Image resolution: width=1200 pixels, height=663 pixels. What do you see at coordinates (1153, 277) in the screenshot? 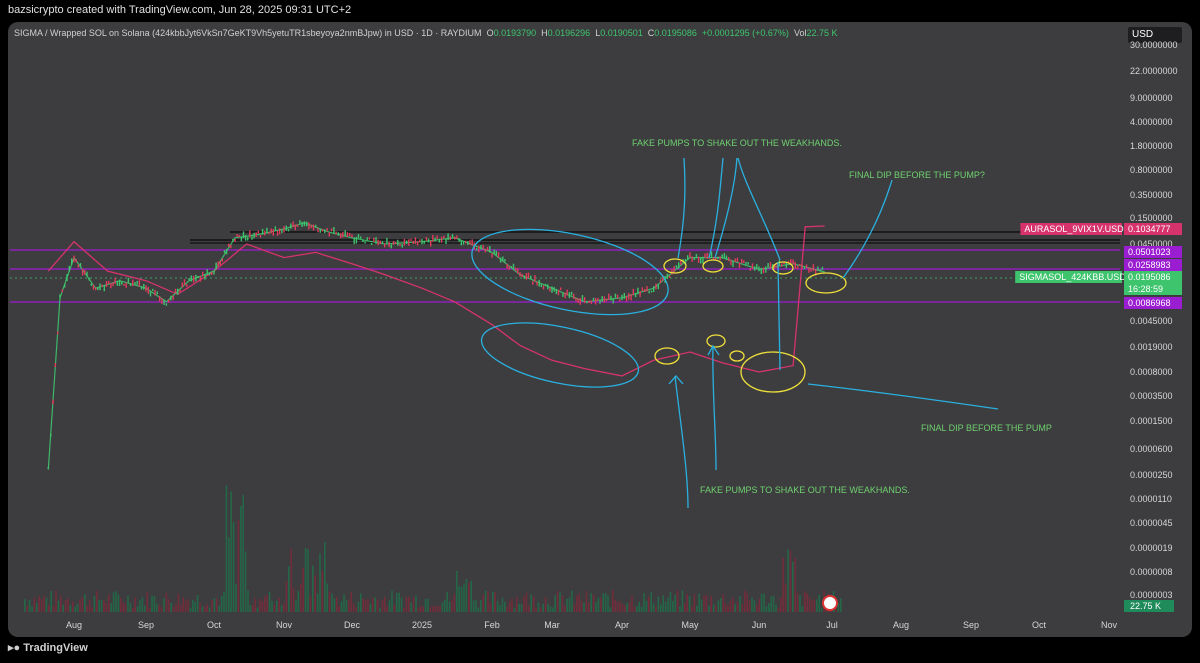
I see `price-badge` at bounding box center [1153, 277].